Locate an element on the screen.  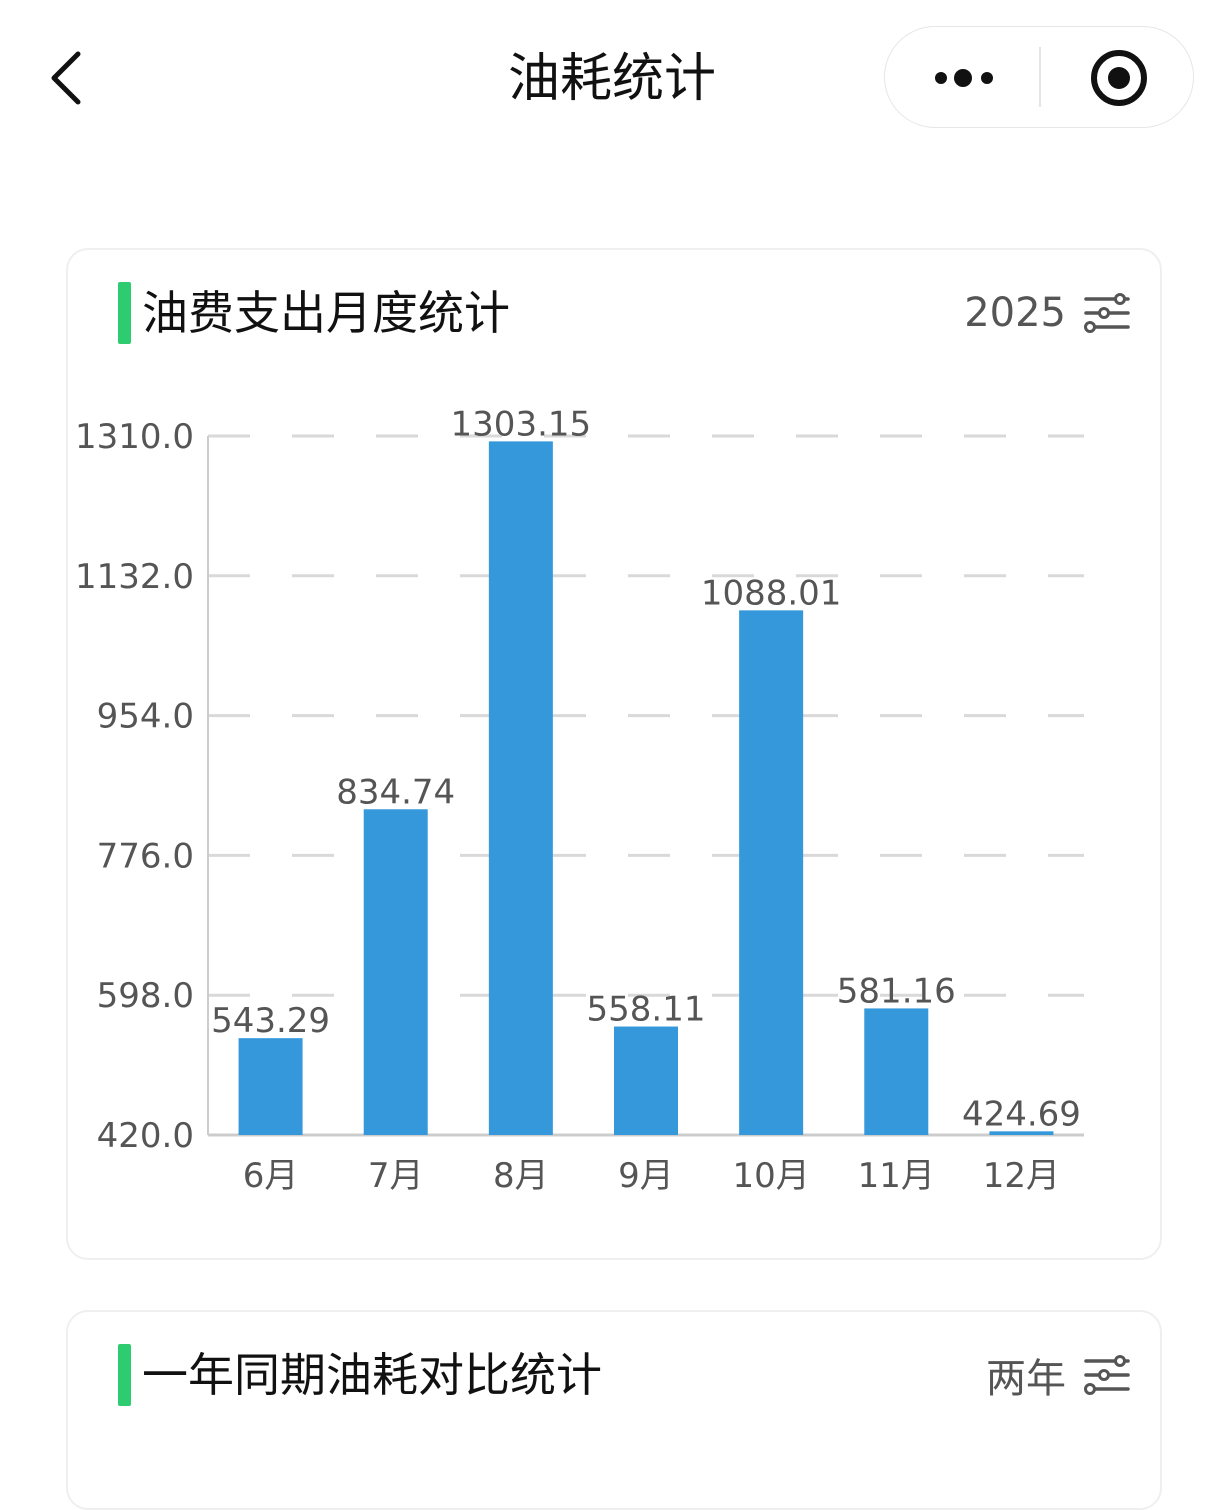
bar-value-label: 834.74 is located at coordinates (395, 792).